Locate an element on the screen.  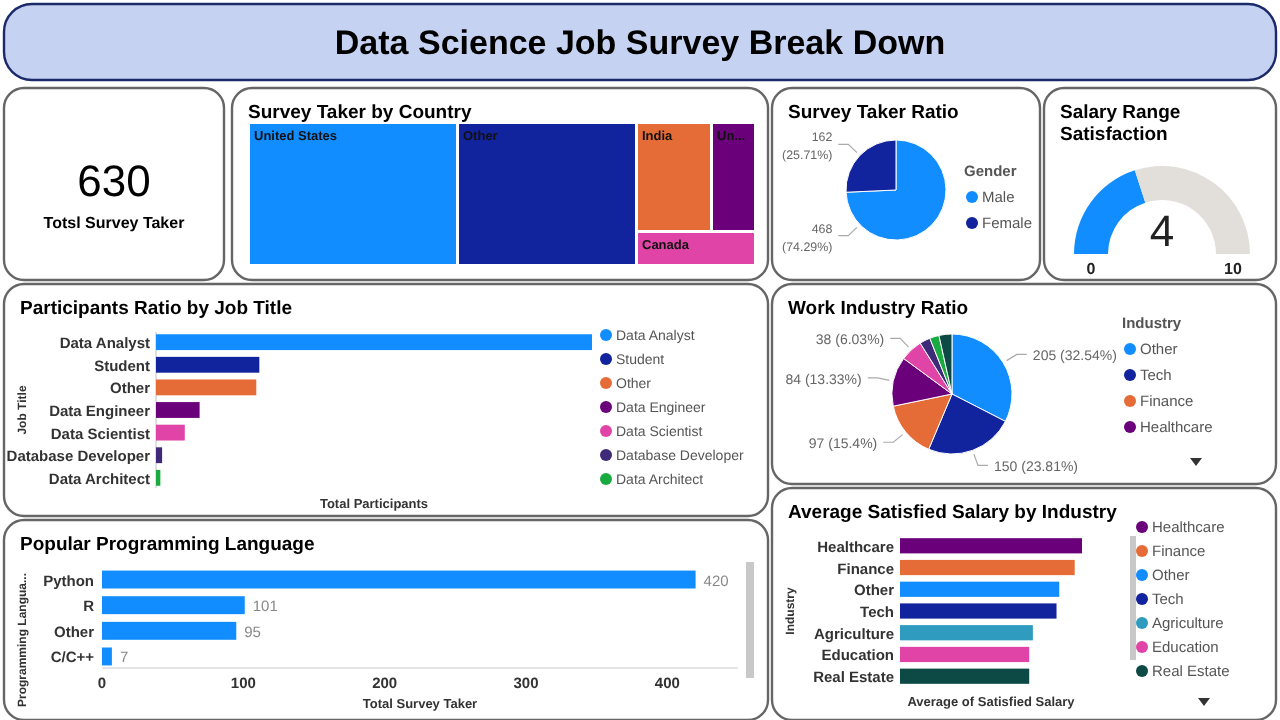
chart-title: Survey Taker Ratio is located at coordinates (874, 113).